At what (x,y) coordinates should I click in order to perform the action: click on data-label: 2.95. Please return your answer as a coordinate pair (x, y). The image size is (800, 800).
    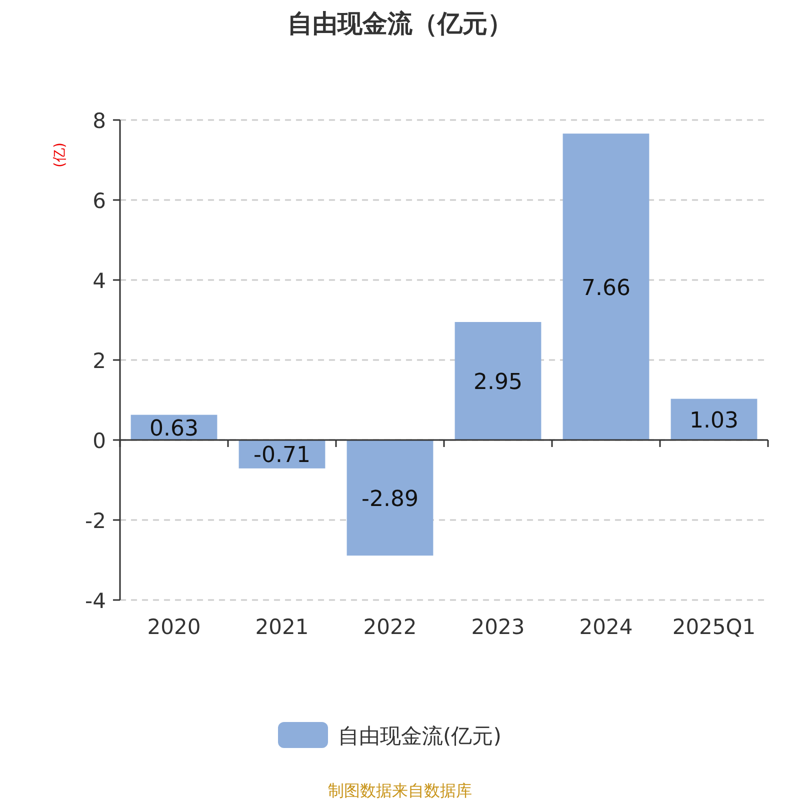
    Looking at the image, I should click on (498, 382).